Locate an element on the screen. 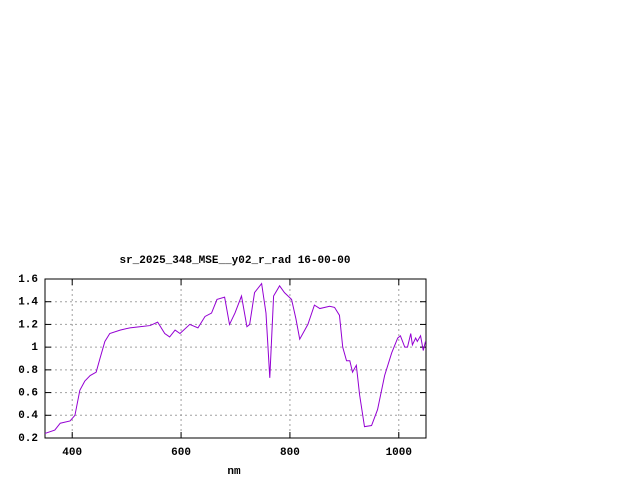 Image resolution: width=640 pixels, height=480 pixels. x-tick-label: 600 is located at coordinates (181, 453).